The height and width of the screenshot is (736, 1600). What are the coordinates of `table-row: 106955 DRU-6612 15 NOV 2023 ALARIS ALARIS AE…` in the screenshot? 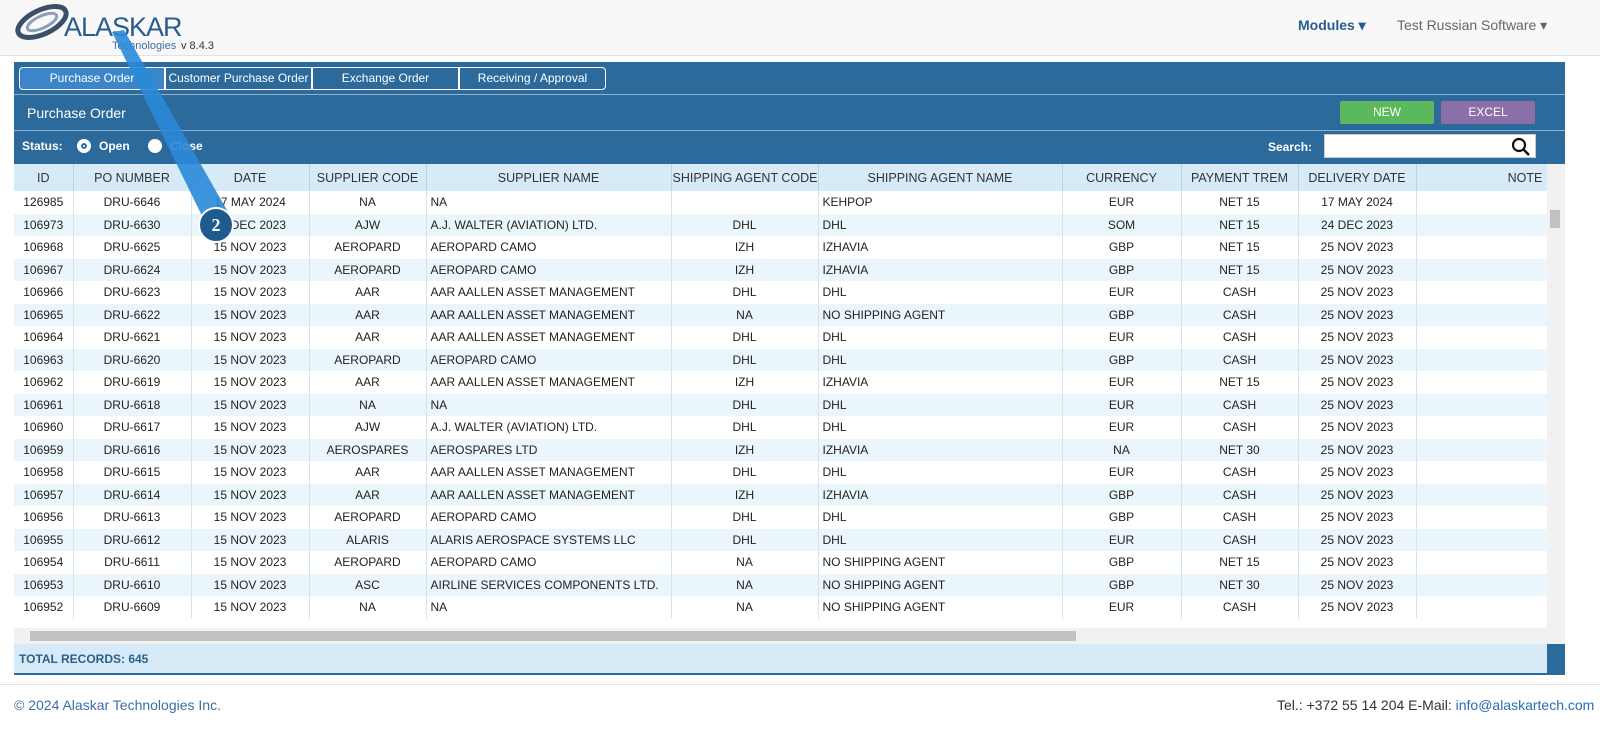 It's located at (780, 539).